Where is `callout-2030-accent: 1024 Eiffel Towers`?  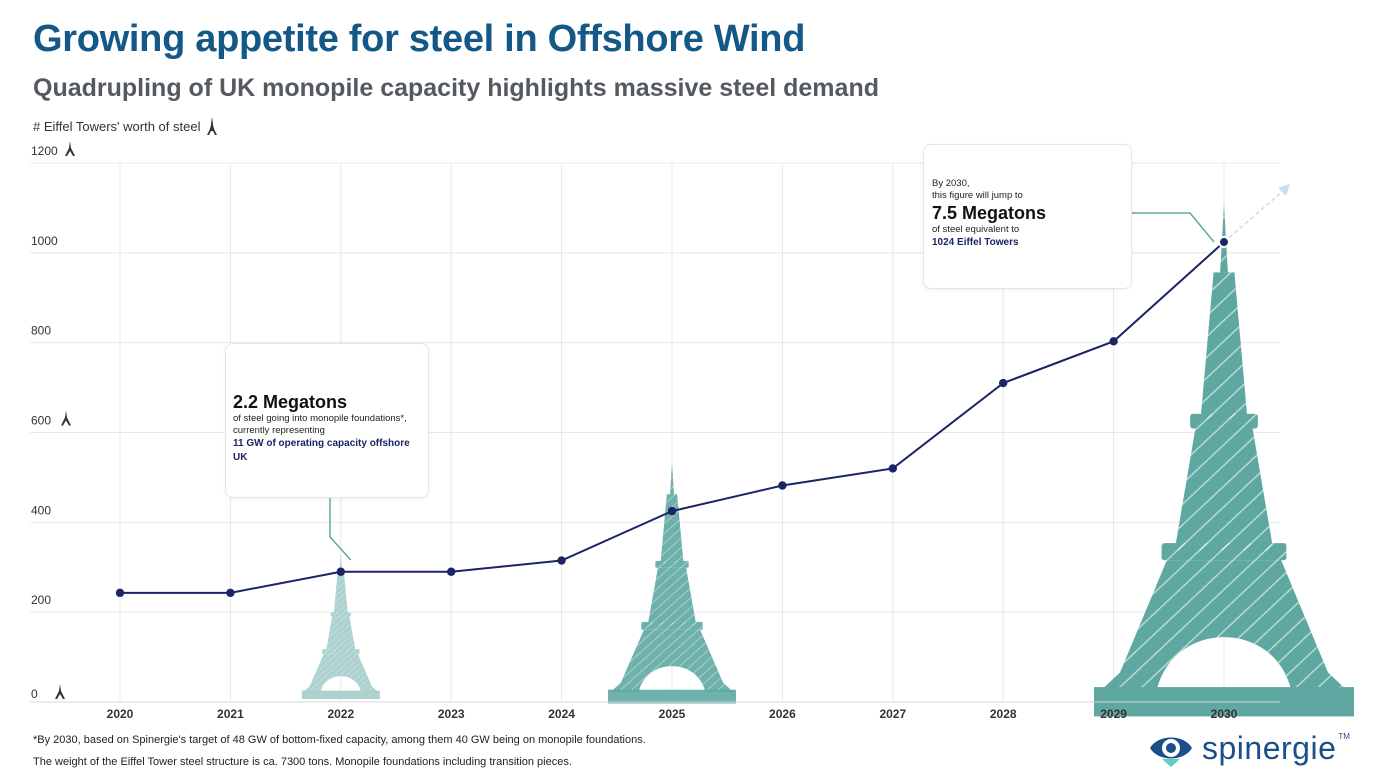 callout-2030-accent: 1024 Eiffel Towers is located at coordinates (975, 242).